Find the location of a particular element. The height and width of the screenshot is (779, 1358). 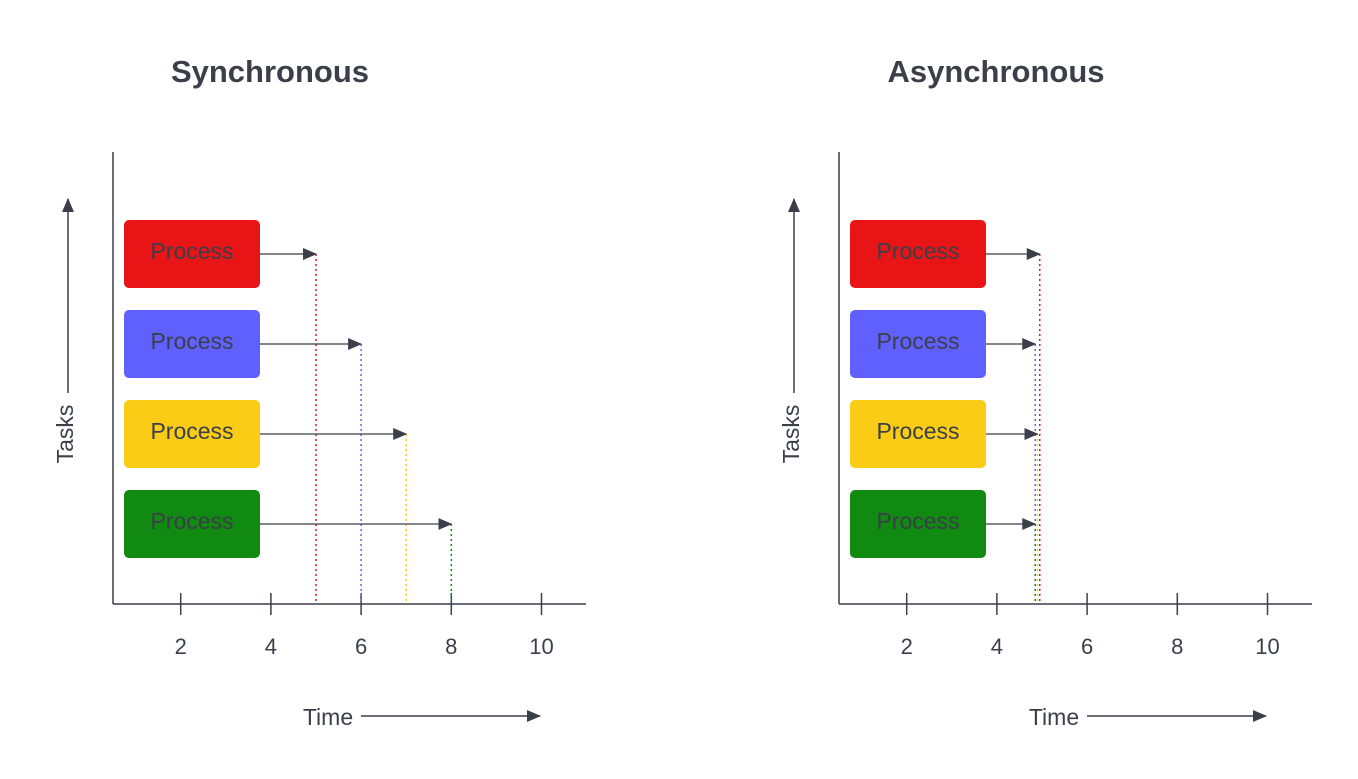

panel-title: Synchronous is located at coordinates (270, 71).